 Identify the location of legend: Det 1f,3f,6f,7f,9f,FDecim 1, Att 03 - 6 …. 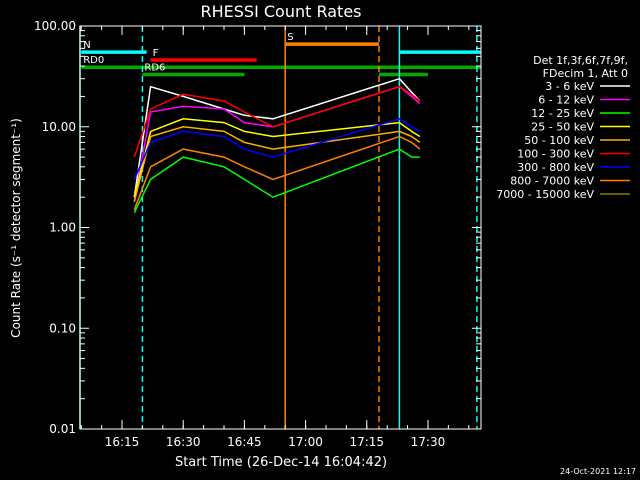
(563, 127).